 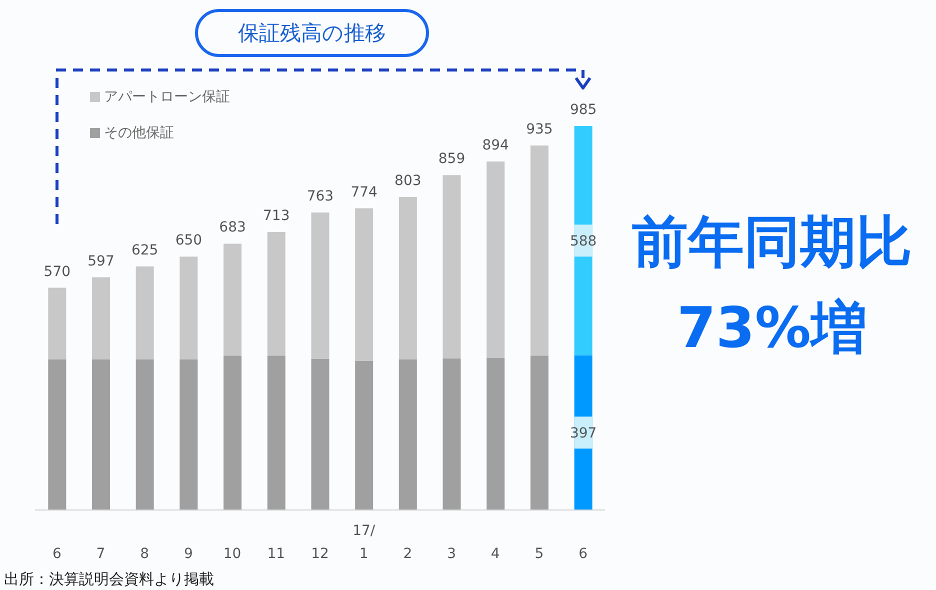 What do you see at coordinates (408, 180) in the screenshot?
I see `total-label: 803` at bounding box center [408, 180].